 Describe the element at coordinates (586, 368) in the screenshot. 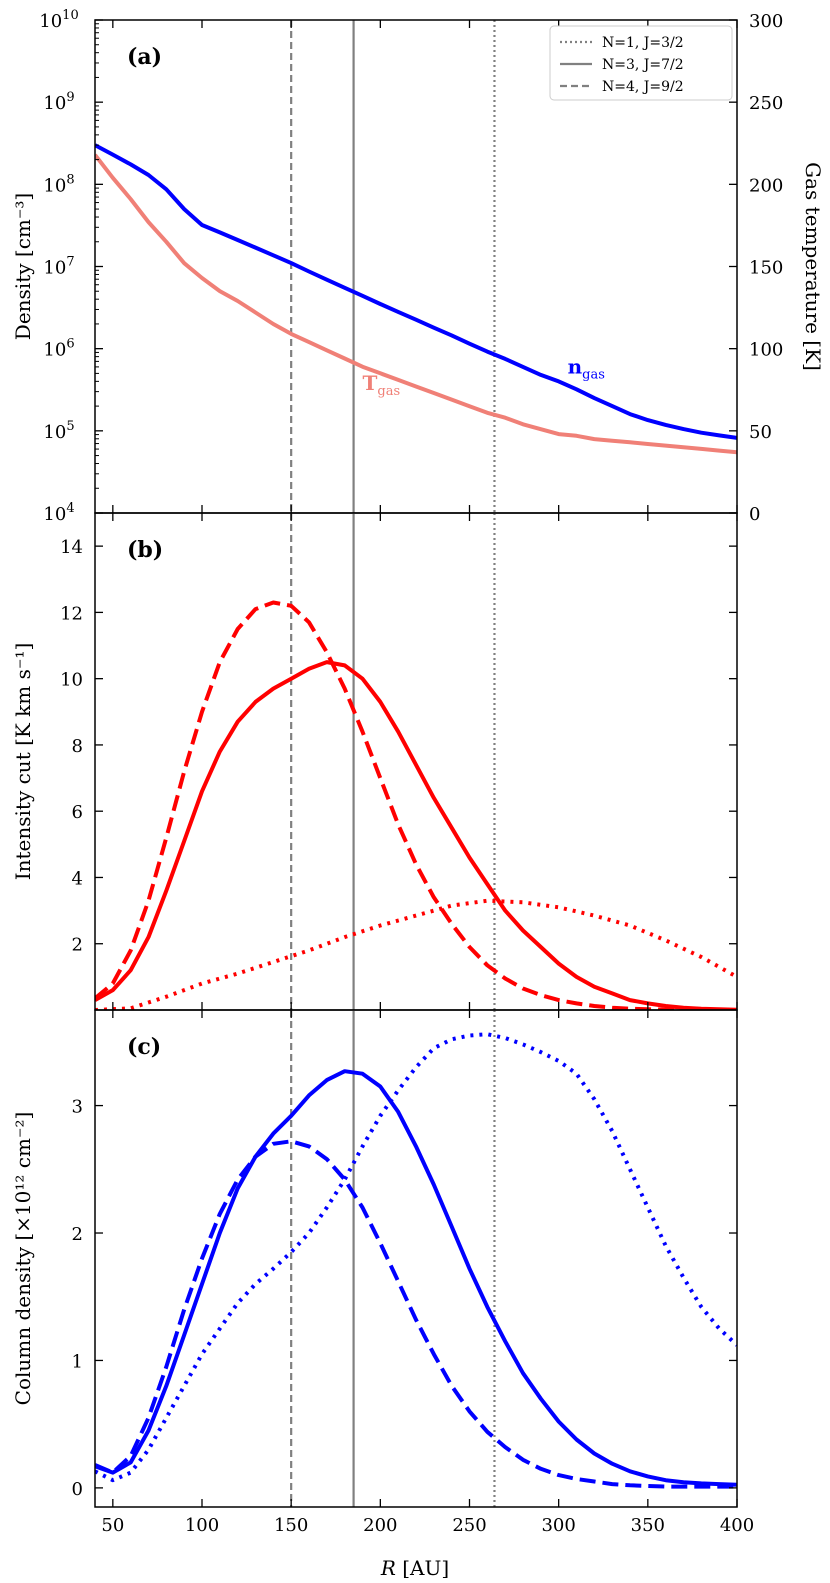

I see `series-annotation: ngas` at that location.